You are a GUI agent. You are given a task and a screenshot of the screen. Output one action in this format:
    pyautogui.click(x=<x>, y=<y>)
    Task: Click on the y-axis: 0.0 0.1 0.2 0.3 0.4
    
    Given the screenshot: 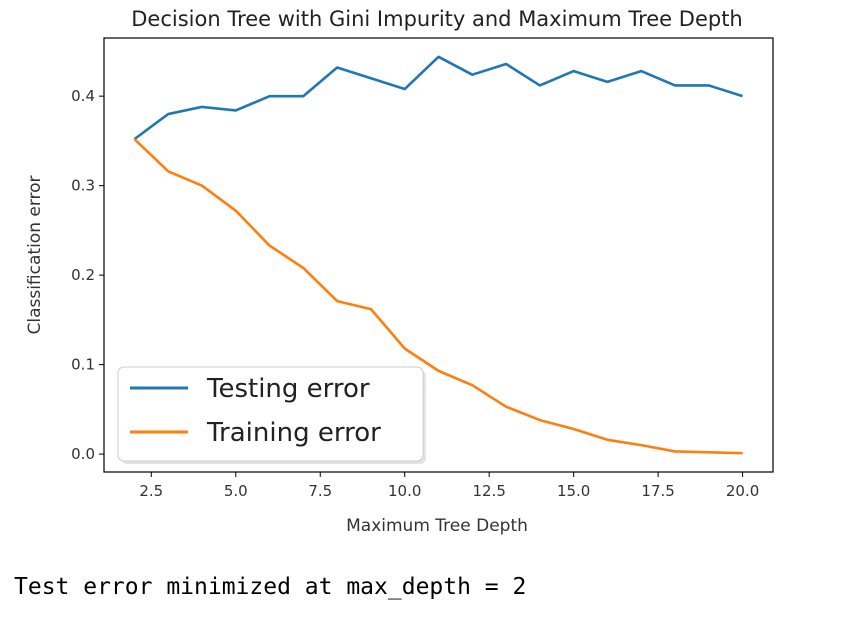 What is the action you would take?
    pyautogui.click(x=87, y=275)
    